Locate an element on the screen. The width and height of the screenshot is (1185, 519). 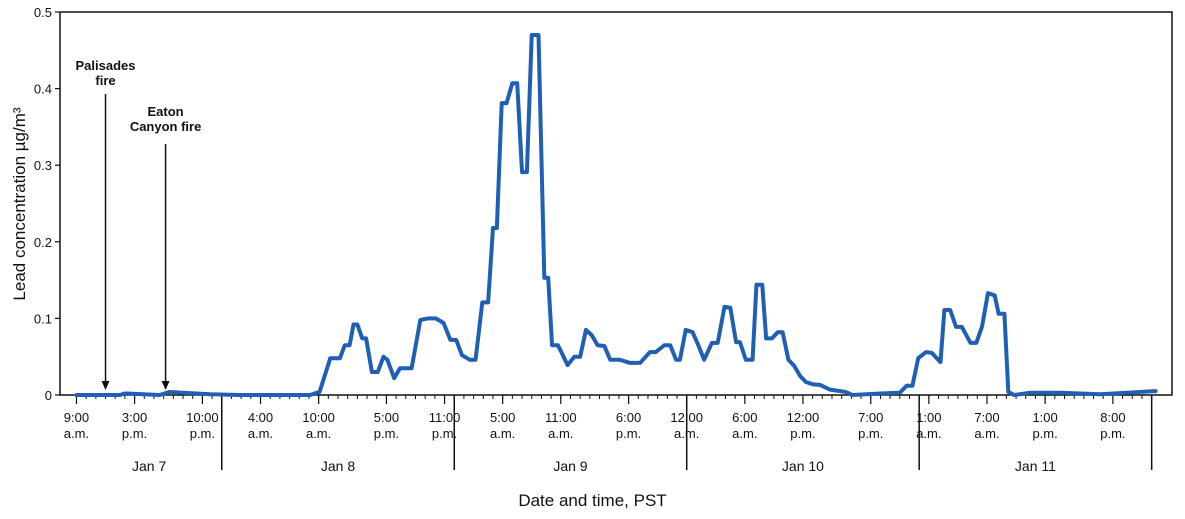
y-tick-label: 0 is located at coordinates (48, 395).